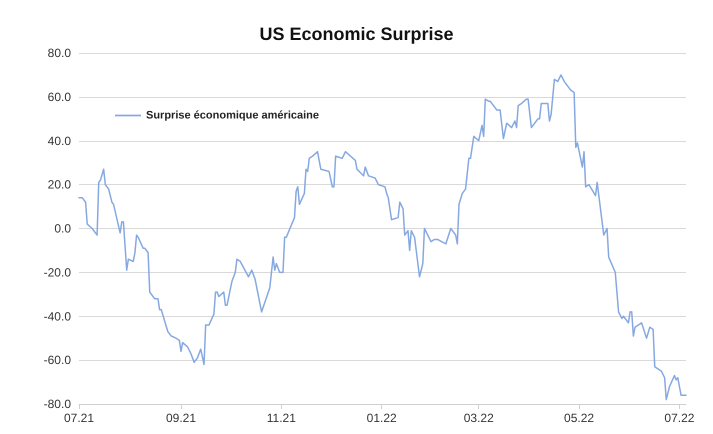 The image size is (713, 434). What do you see at coordinates (79, 418) in the screenshot?
I see `x-tick-label: 07.21` at bounding box center [79, 418].